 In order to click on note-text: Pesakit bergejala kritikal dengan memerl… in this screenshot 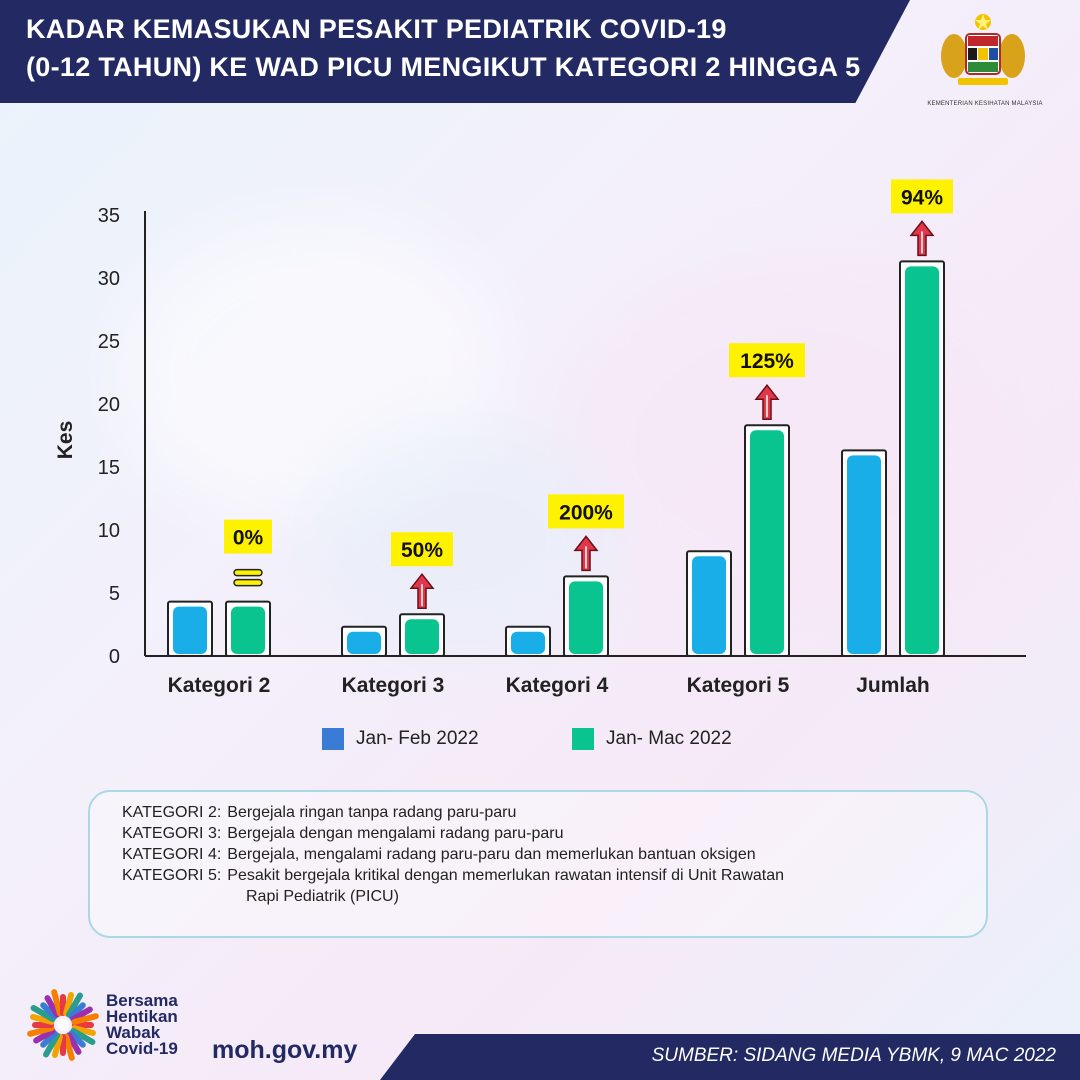, I will do `click(506, 875)`.